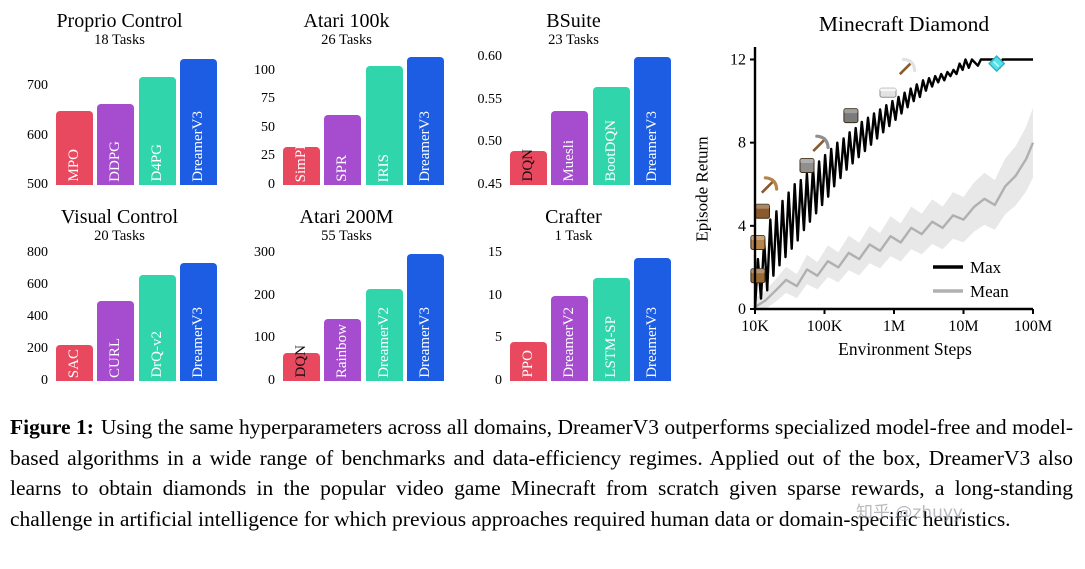 The image size is (1085, 569). Describe the element at coordinates (156, 354) in the screenshot. I see `bar-value-label: DrQ-v2` at that location.